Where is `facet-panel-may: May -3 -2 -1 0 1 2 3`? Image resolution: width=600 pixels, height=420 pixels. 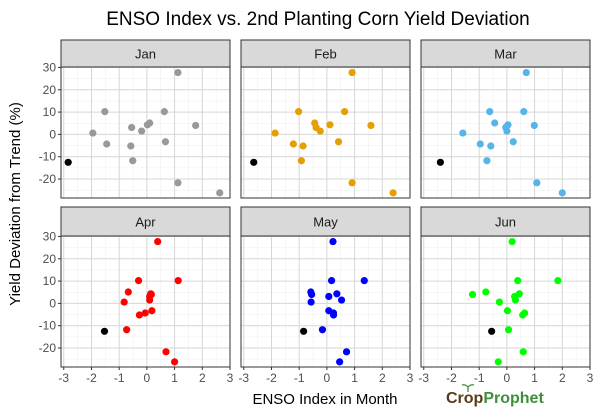 facet-panel-may: May -3 -2 -1 0 1 2 3 is located at coordinates (326, 295).